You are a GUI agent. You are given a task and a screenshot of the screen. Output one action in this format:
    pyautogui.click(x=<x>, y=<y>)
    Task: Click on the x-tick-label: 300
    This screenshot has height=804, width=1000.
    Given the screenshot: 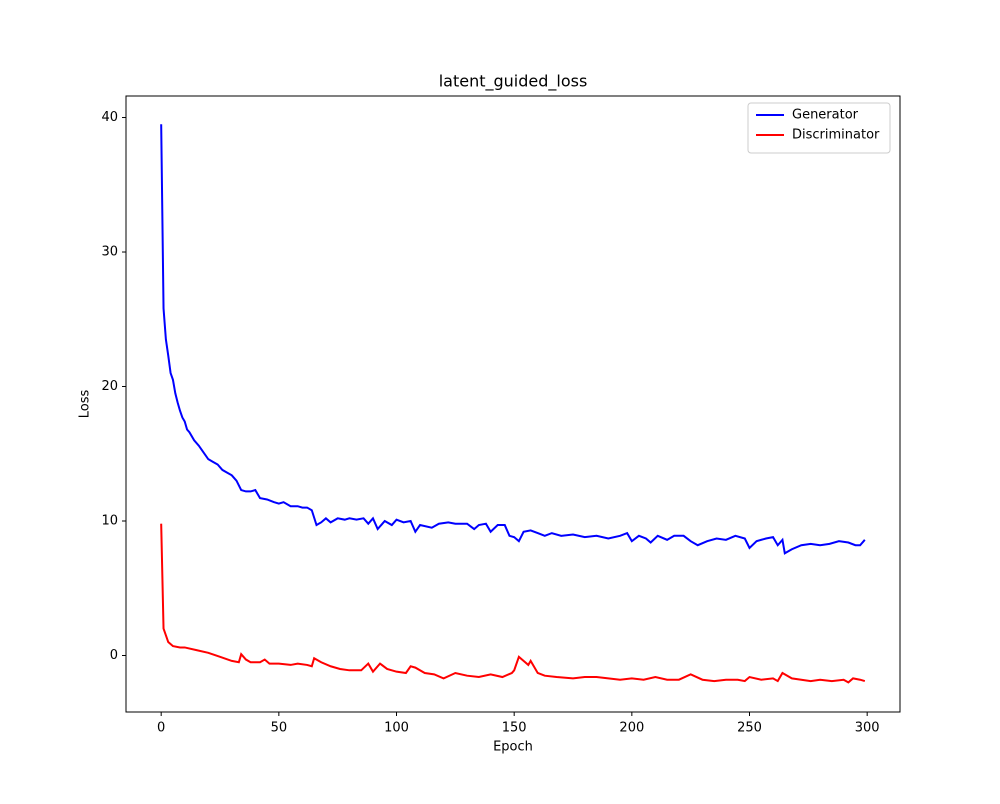 What is the action you would take?
    pyautogui.click(x=867, y=728)
    